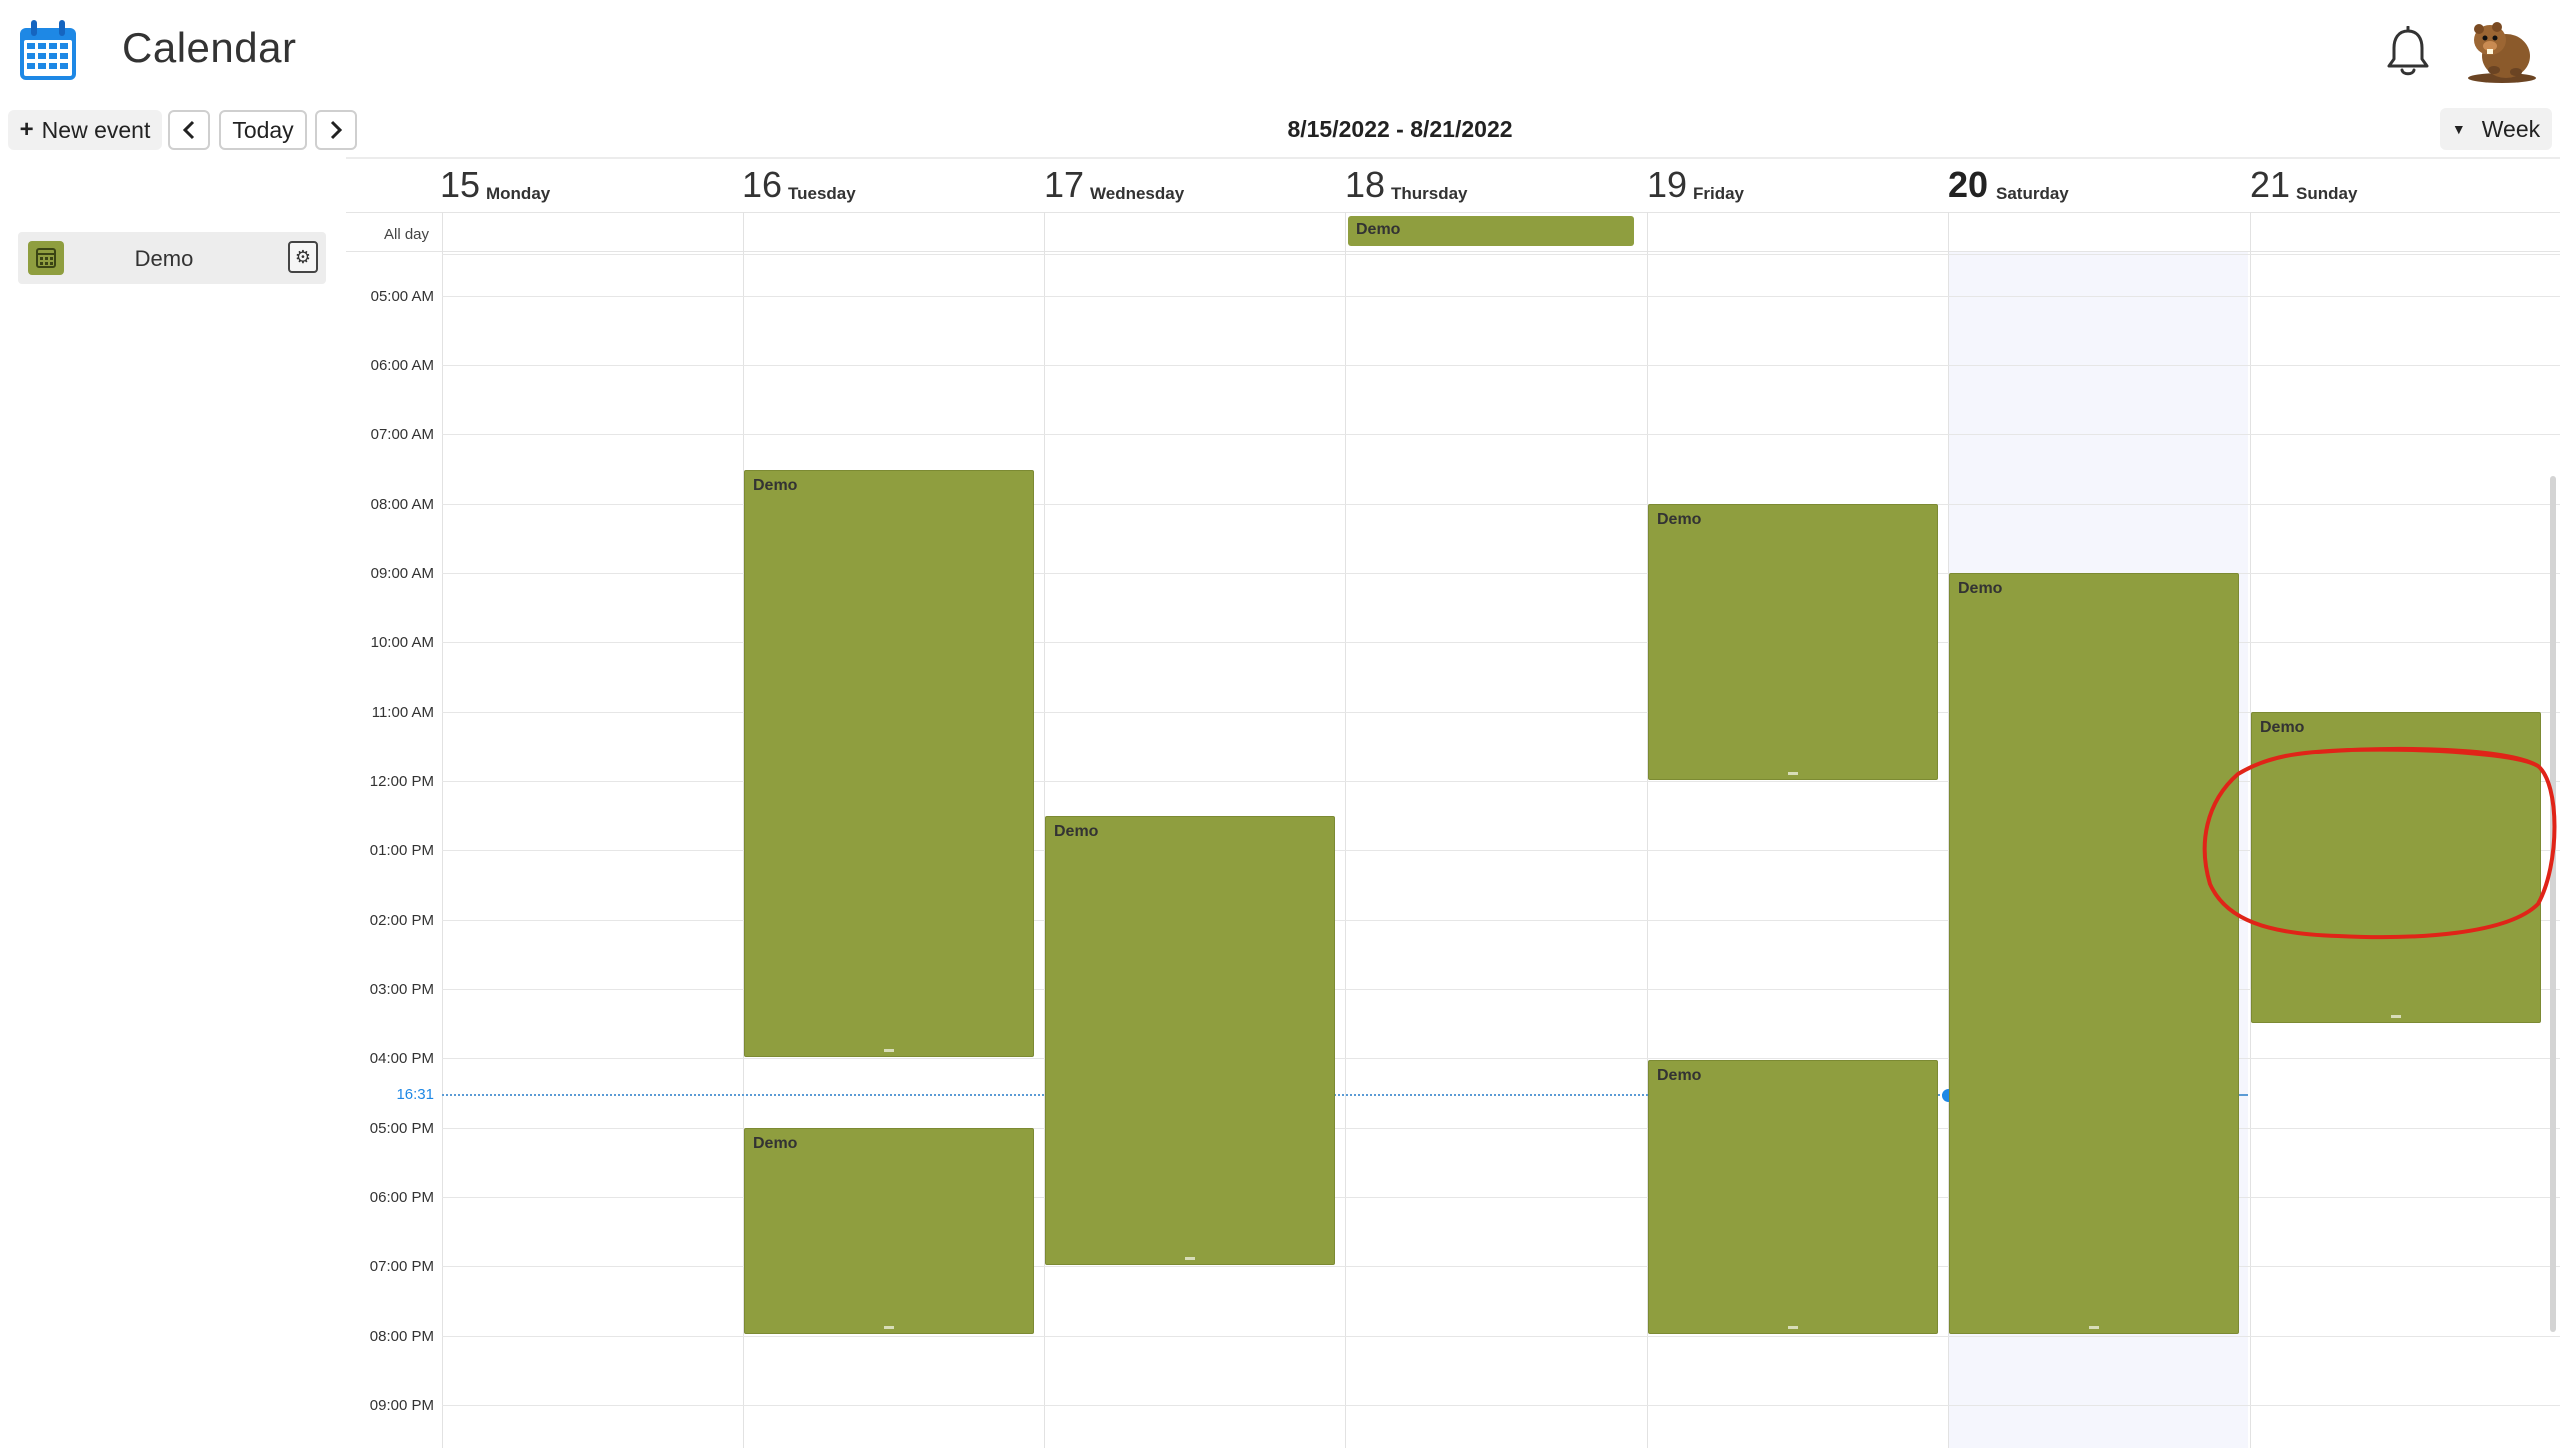 The width and height of the screenshot is (2560, 1448). Describe the element at coordinates (1400, 129) in the screenshot. I see `date-range-label: 8/15/2022 - 8/21/2022` at that location.